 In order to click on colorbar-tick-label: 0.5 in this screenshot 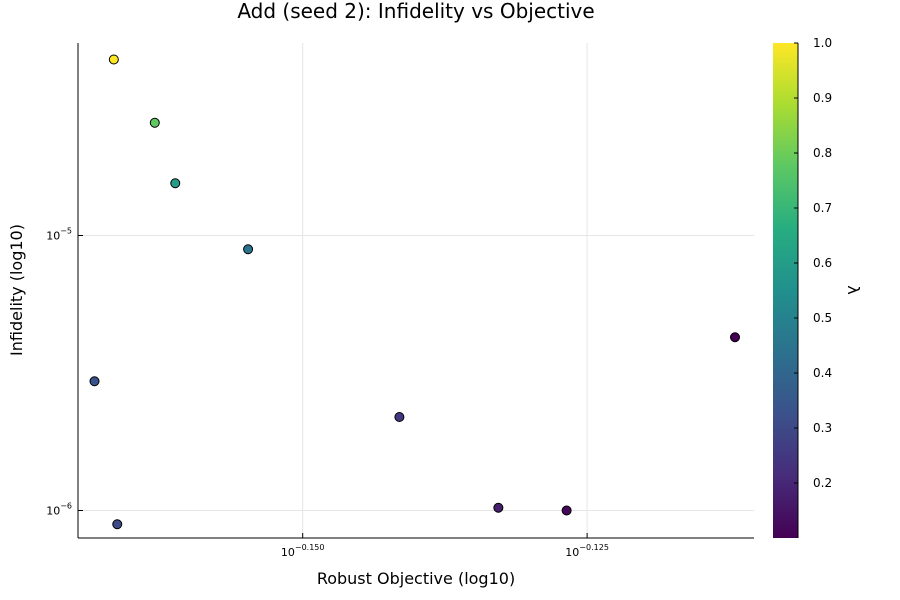, I will do `click(822, 318)`.